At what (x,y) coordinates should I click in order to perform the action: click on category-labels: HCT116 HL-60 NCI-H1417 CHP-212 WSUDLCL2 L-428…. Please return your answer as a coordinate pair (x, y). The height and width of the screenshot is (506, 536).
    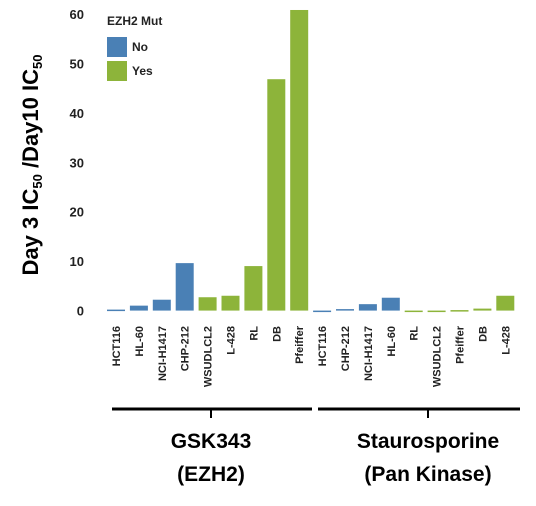
    Looking at the image, I should click on (311, 356).